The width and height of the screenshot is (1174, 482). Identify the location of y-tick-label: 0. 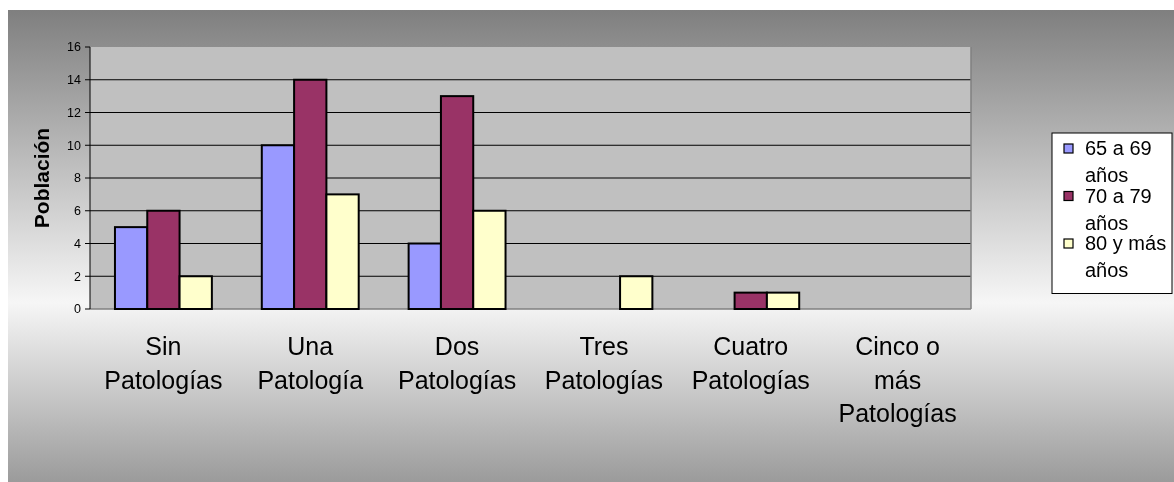
(78, 309).